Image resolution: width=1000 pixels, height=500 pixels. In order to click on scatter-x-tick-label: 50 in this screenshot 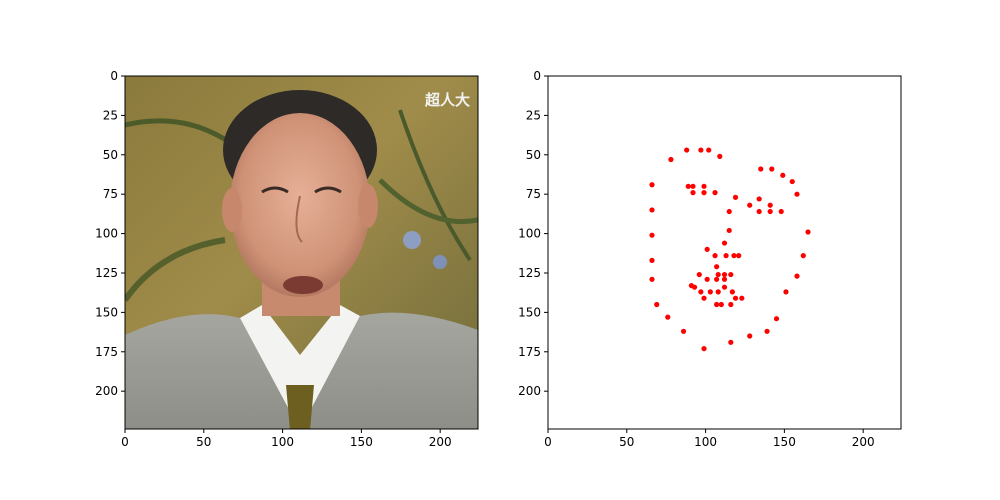, I will do `click(626, 442)`.